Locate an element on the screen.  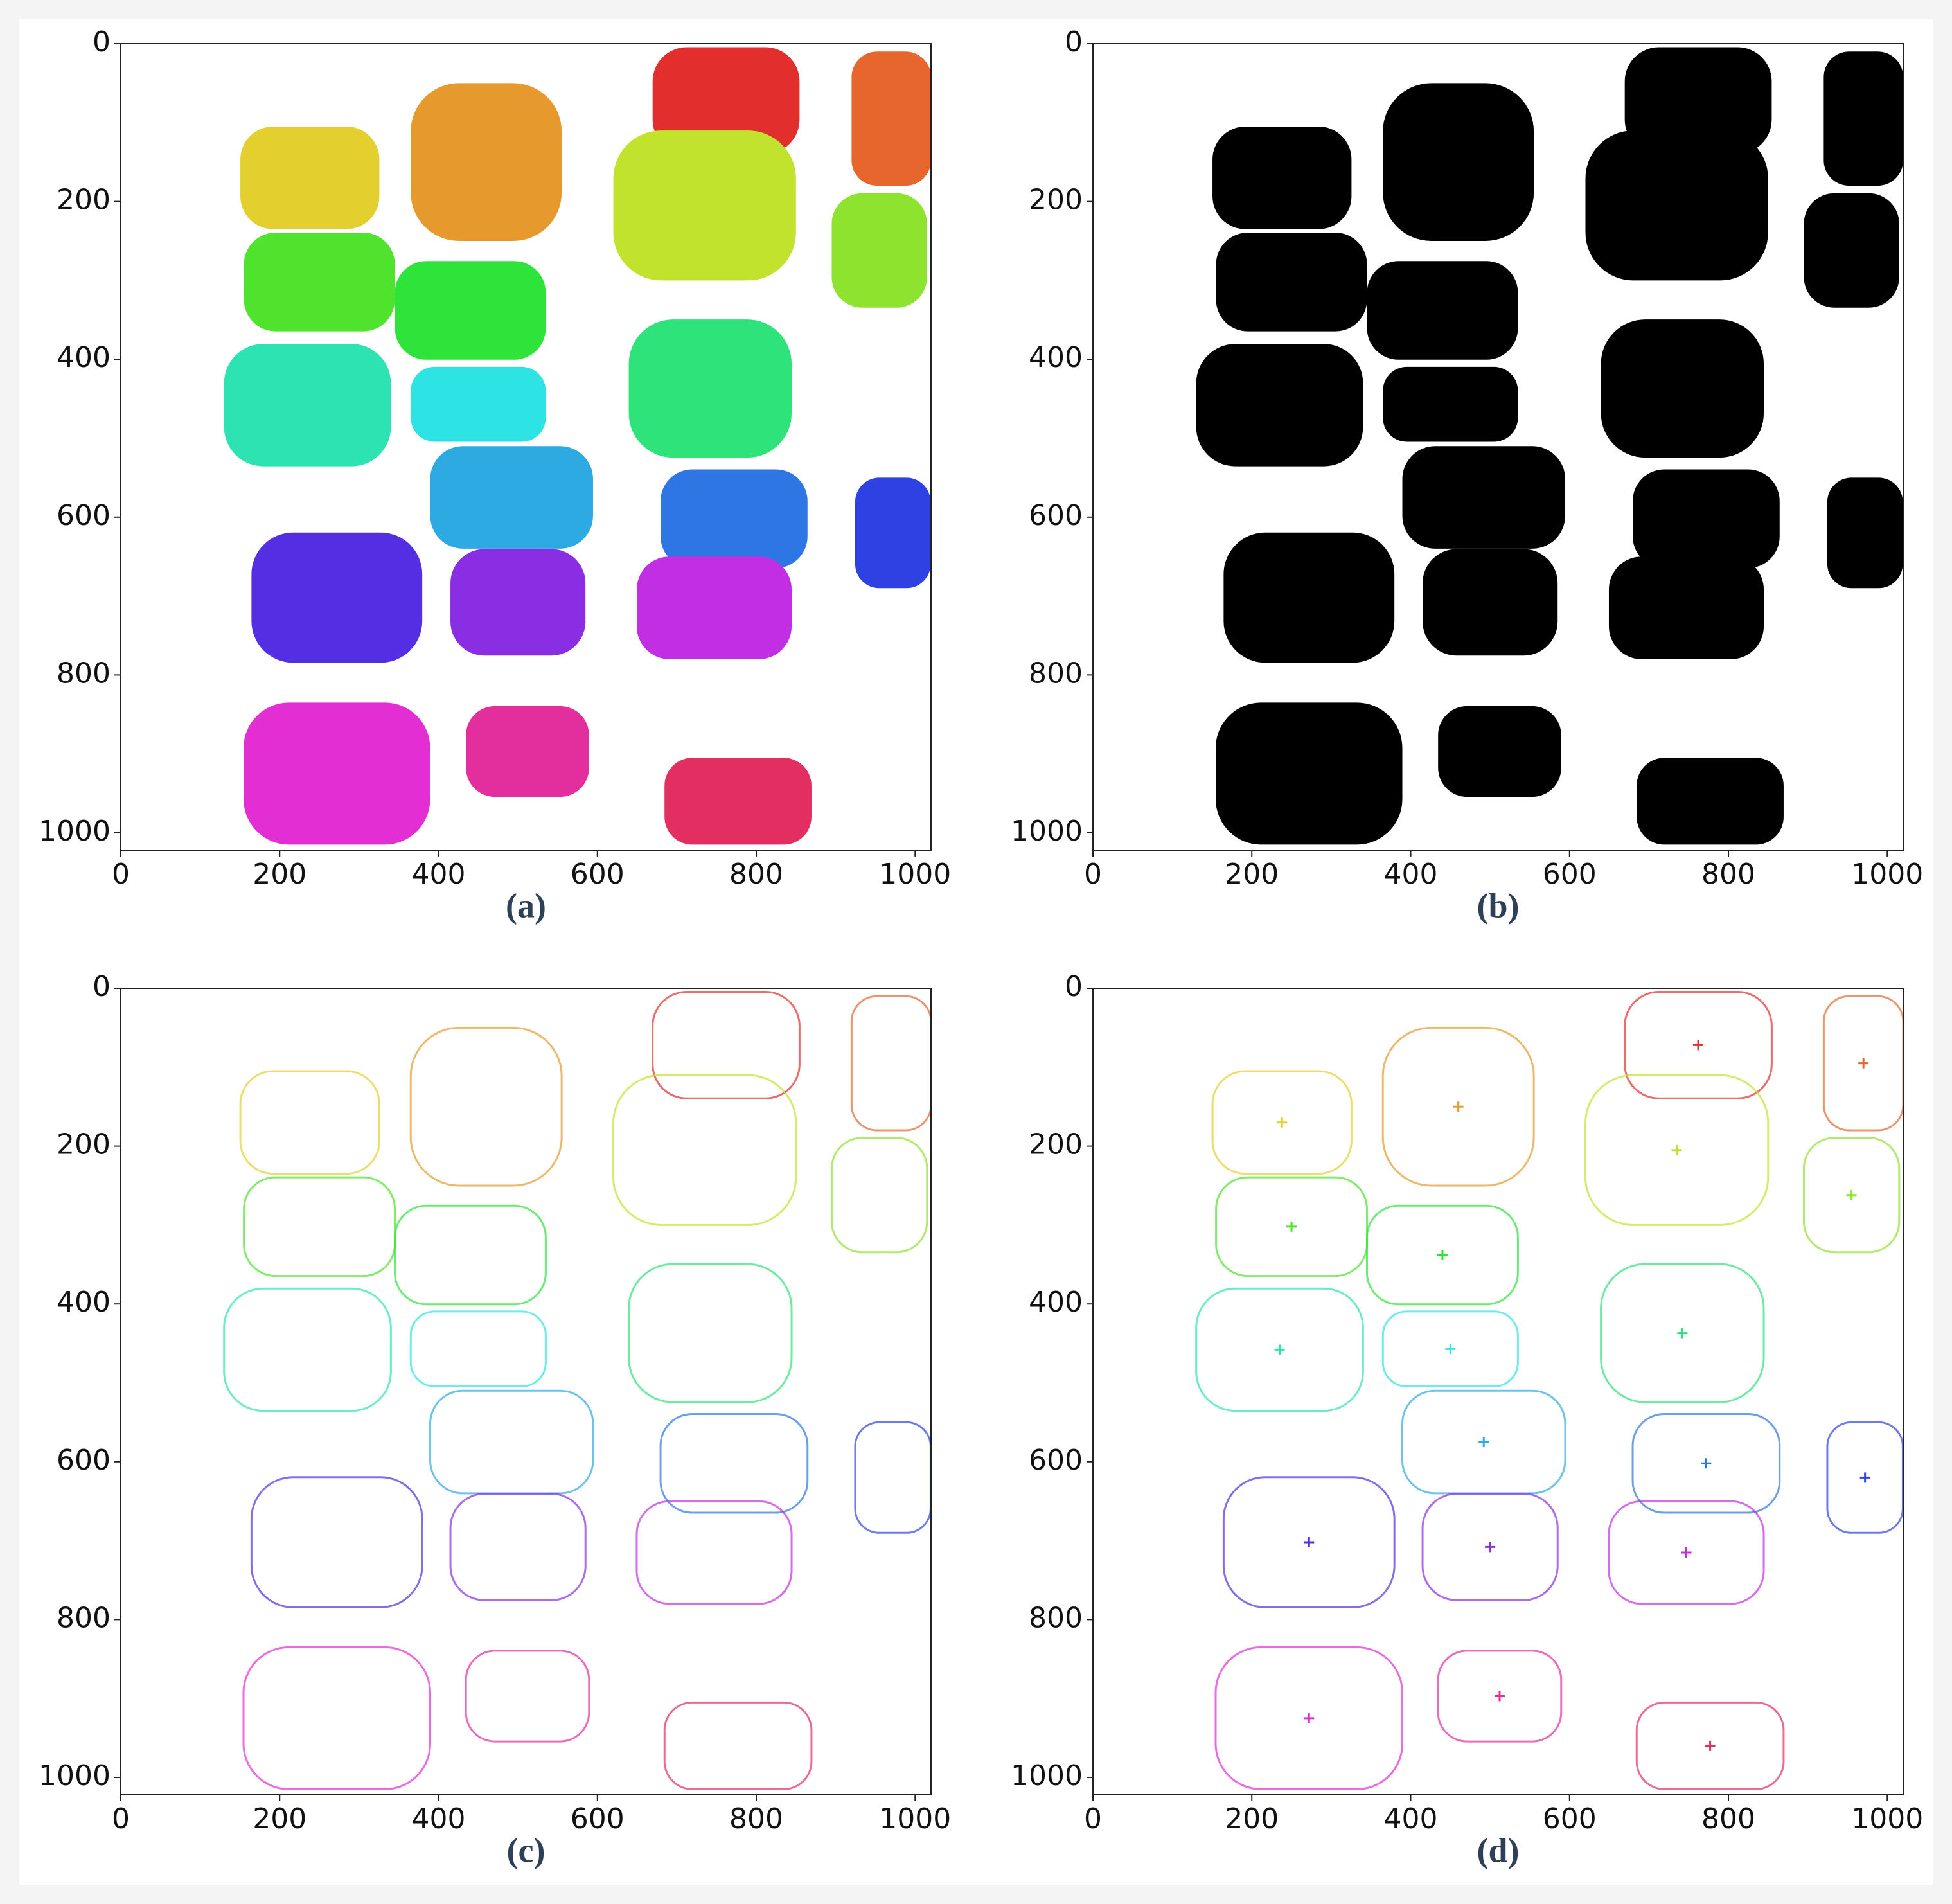
x-tick-label: 800 is located at coordinates (756, 1818).